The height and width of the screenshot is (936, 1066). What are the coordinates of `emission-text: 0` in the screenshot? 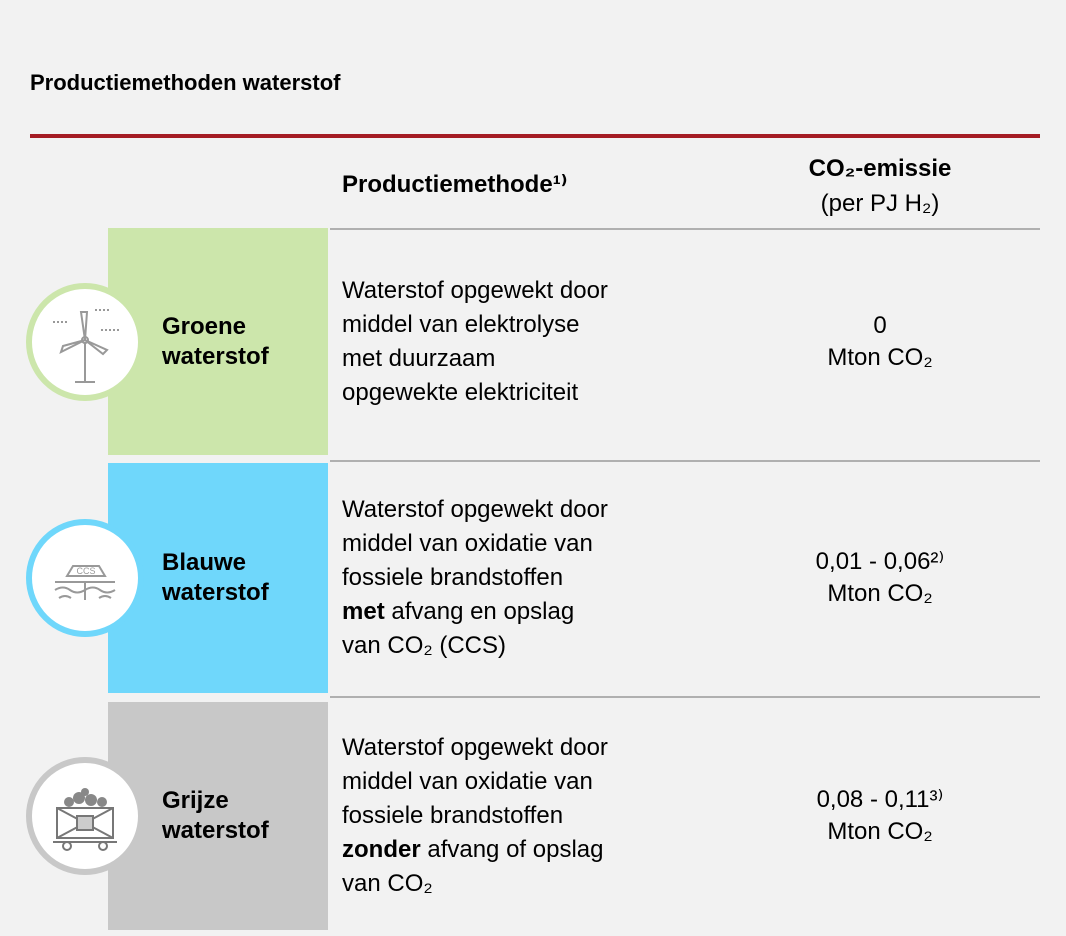 It's located at (880, 325).